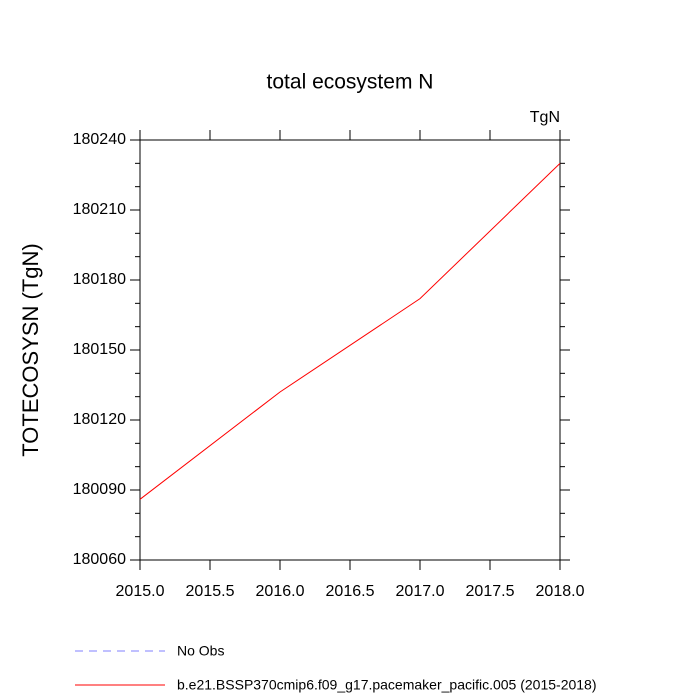 This screenshot has height=700, width=700. Describe the element at coordinates (280, 591) in the screenshot. I see `x-tick-label: 2016.0` at that location.